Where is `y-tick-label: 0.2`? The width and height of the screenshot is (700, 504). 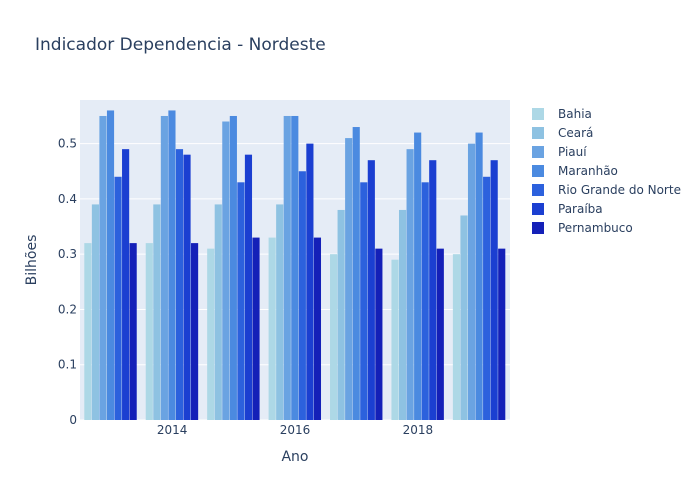 y-tick-label: 0.2 is located at coordinates (67, 309).